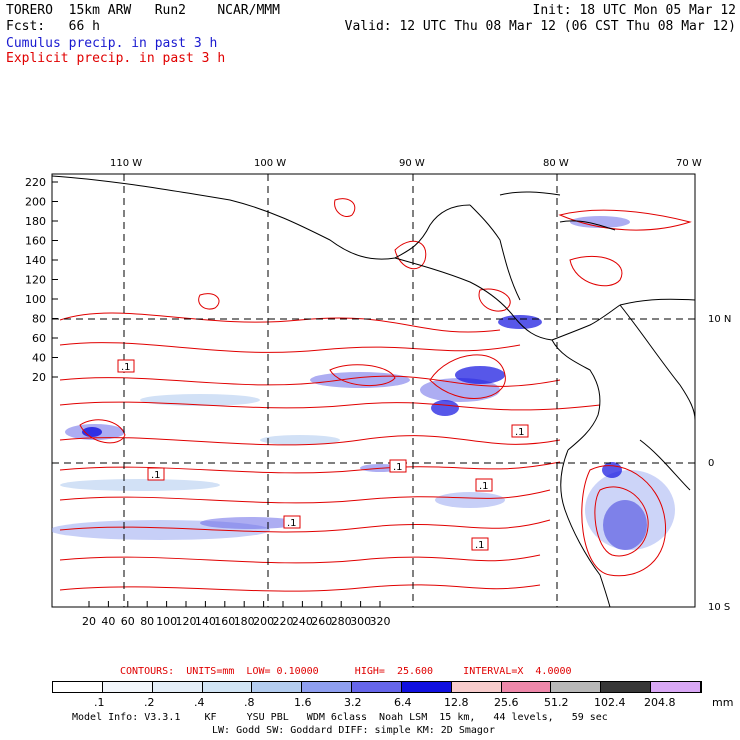 This screenshot has height=740, width=740. Describe the element at coordinates (128, 621) in the screenshot. I see `x-tick-label: 60` at that location.